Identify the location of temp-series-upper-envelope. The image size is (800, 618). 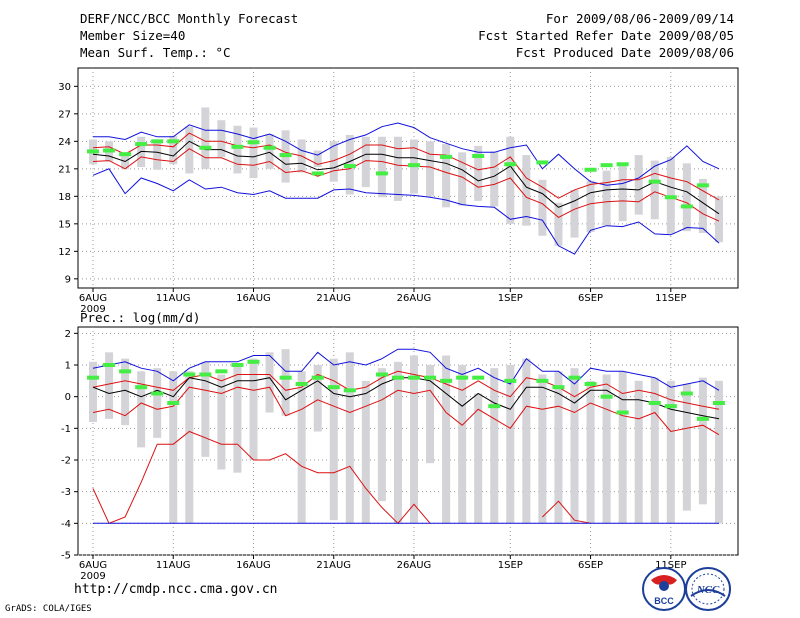
(406, 154).